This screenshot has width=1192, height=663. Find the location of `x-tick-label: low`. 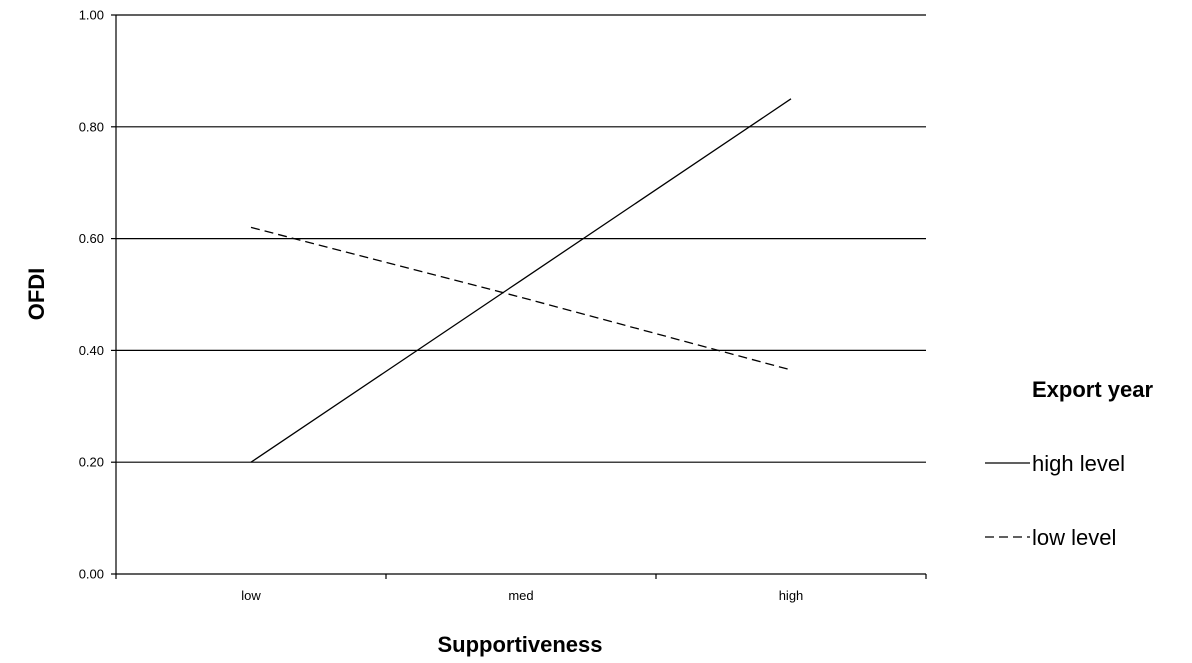

x-tick-label: low is located at coordinates (251, 595).